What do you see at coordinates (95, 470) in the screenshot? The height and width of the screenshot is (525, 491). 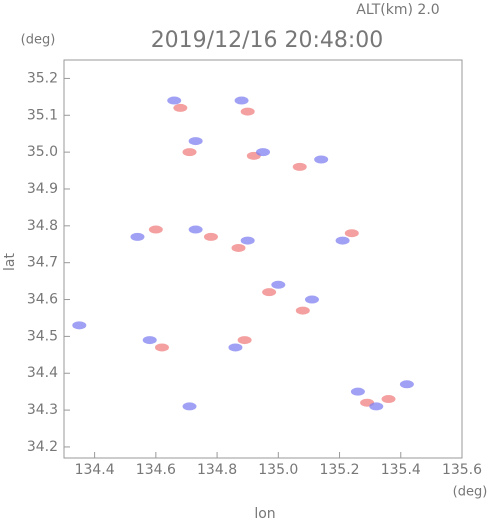 I see `x-tick-label: 134.4` at bounding box center [95, 470].